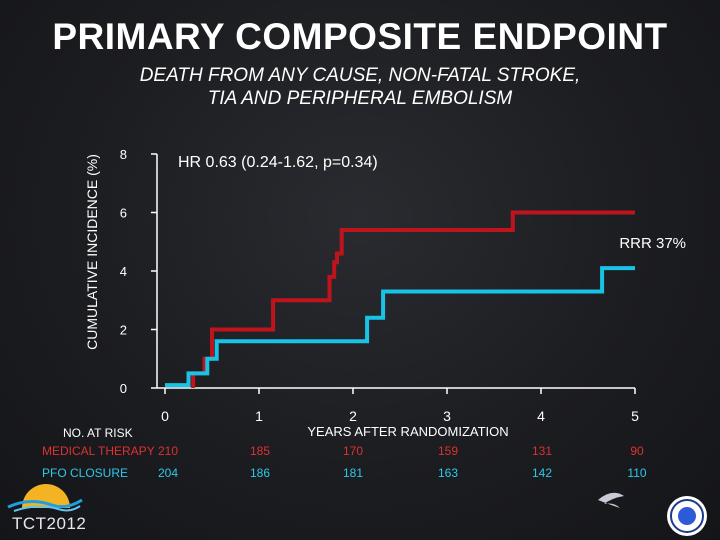 This screenshot has width=720, height=540. What do you see at coordinates (259, 416) in the screenshot?
I see `x-tick-label: 1` at bounding box center [259, 416].